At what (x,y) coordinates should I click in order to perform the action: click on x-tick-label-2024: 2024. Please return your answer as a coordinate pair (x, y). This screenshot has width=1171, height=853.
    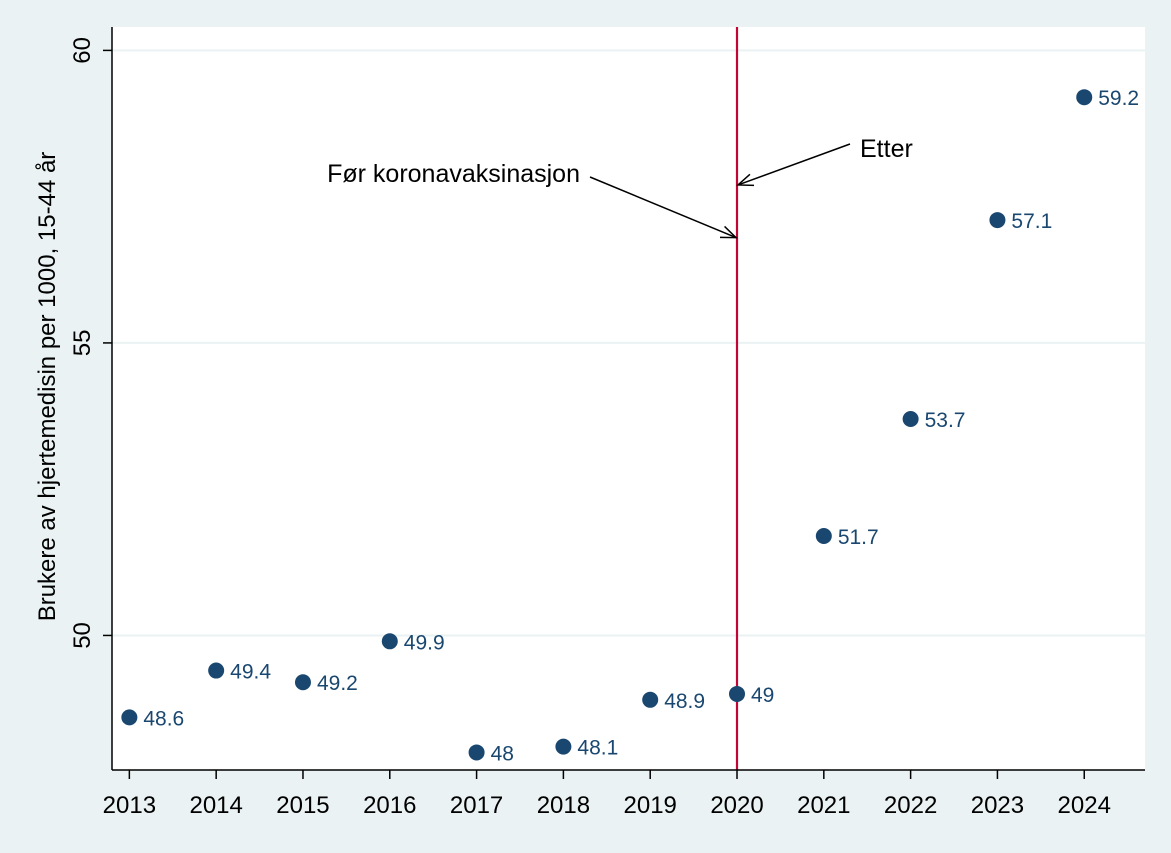
    Looking at the image, I should click on (1084, 805).